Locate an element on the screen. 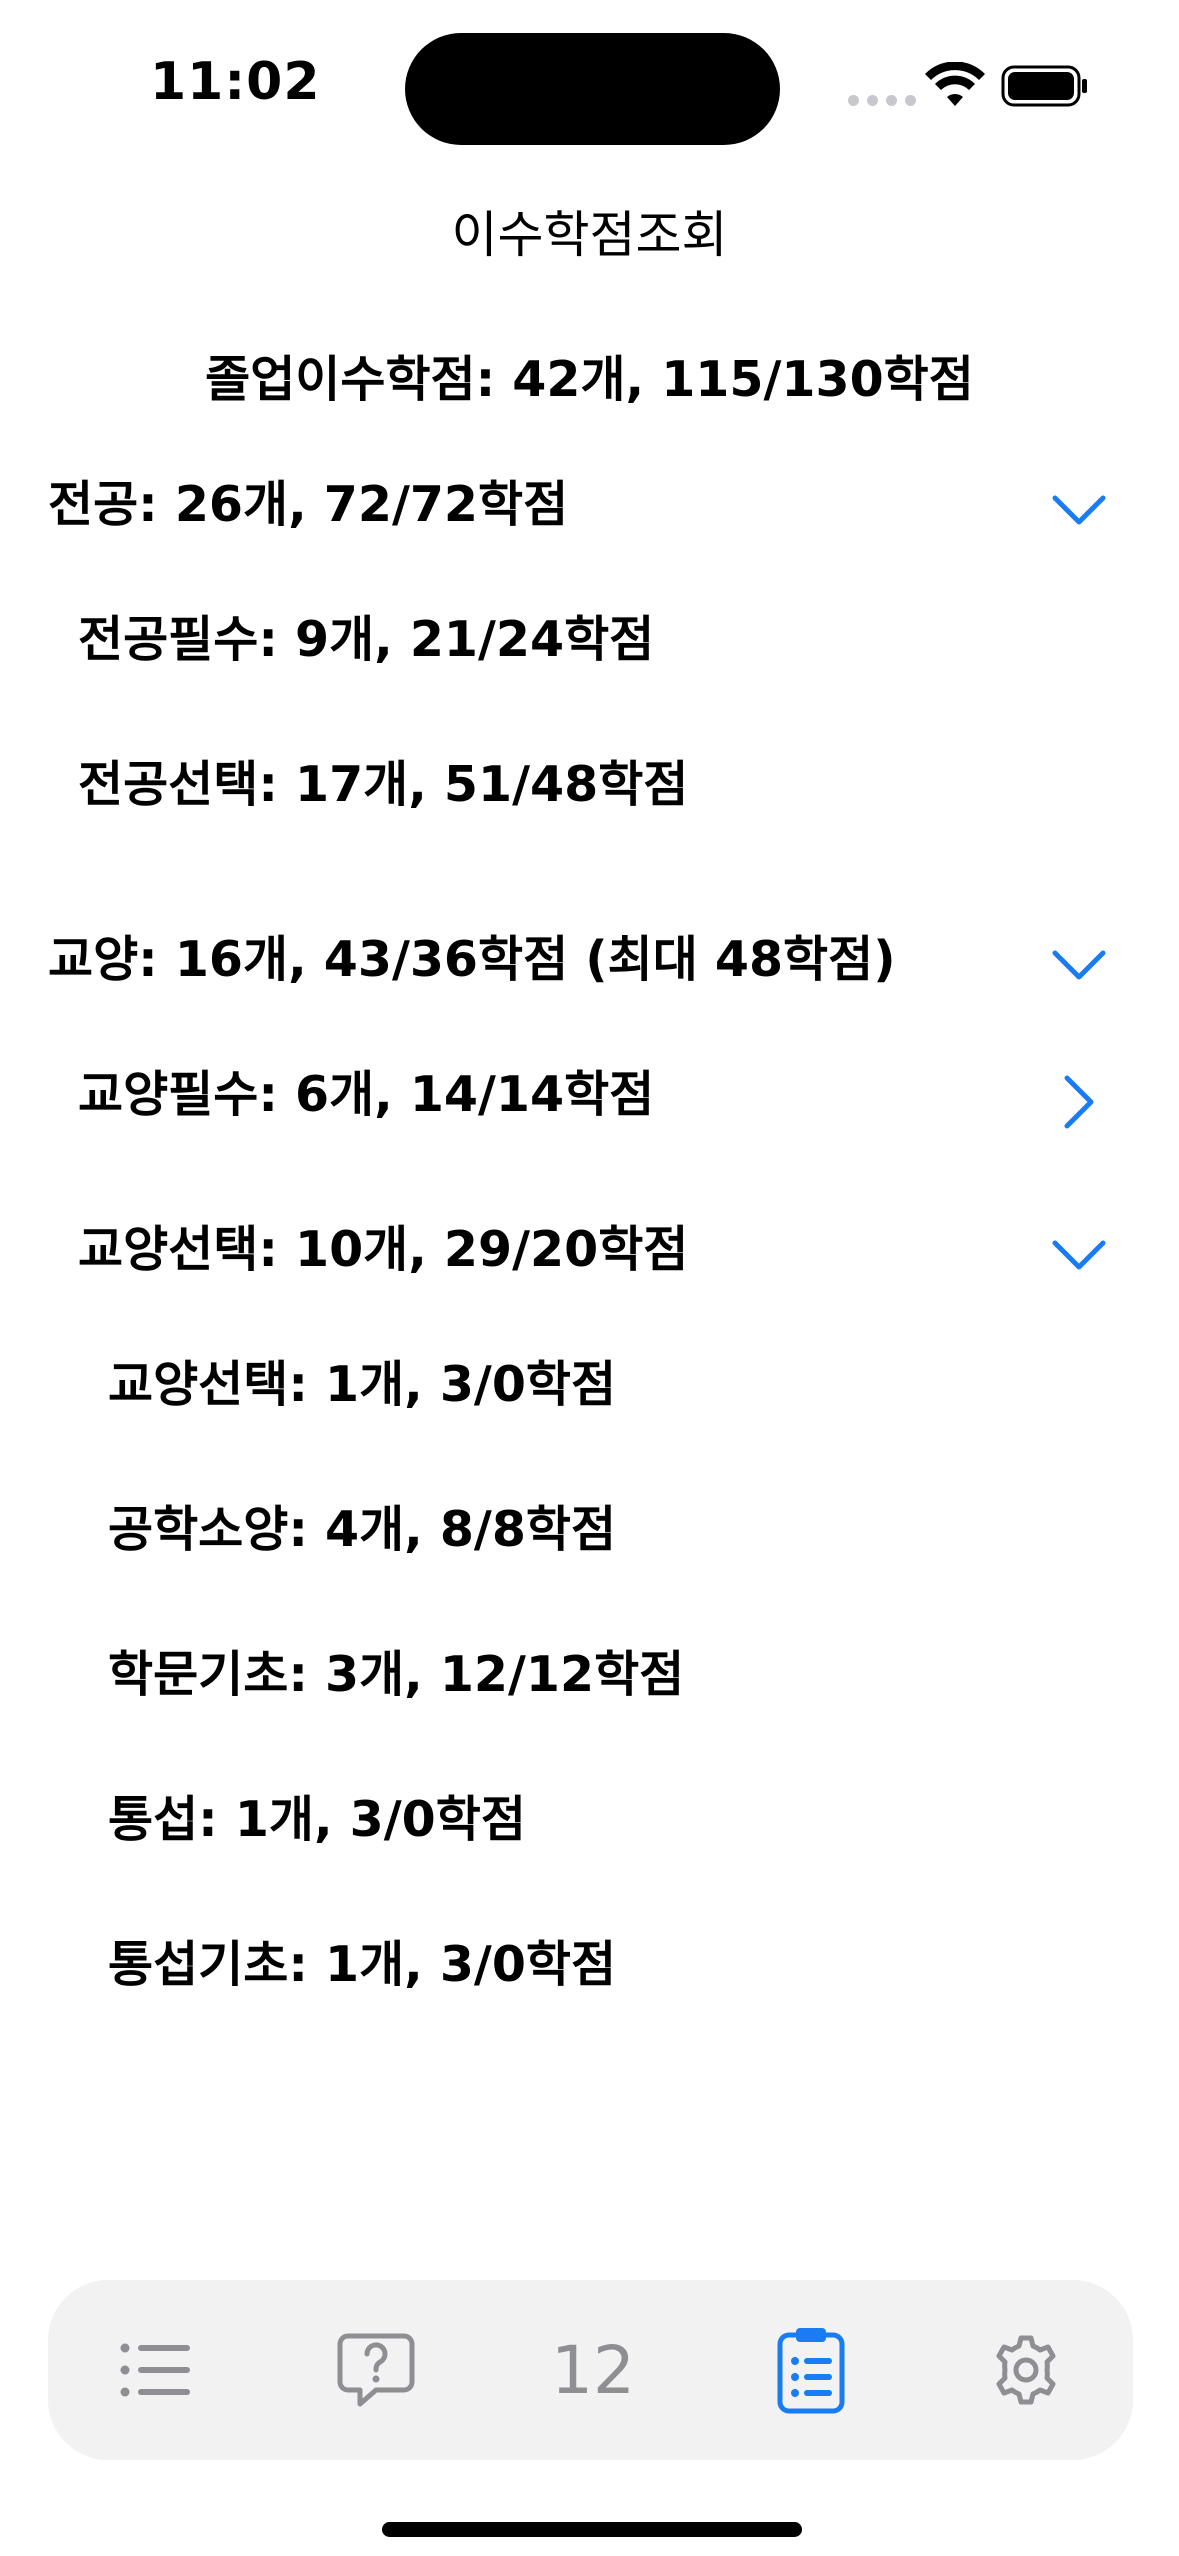 The width and height of the screenshot is (1179, 2556). question-bubble-icon is located at coordinates (376, 2370).